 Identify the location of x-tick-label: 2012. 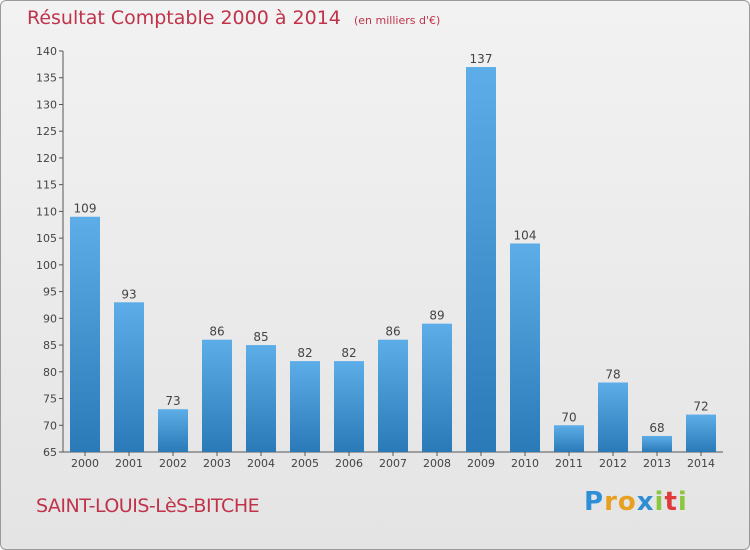
(613, 463).